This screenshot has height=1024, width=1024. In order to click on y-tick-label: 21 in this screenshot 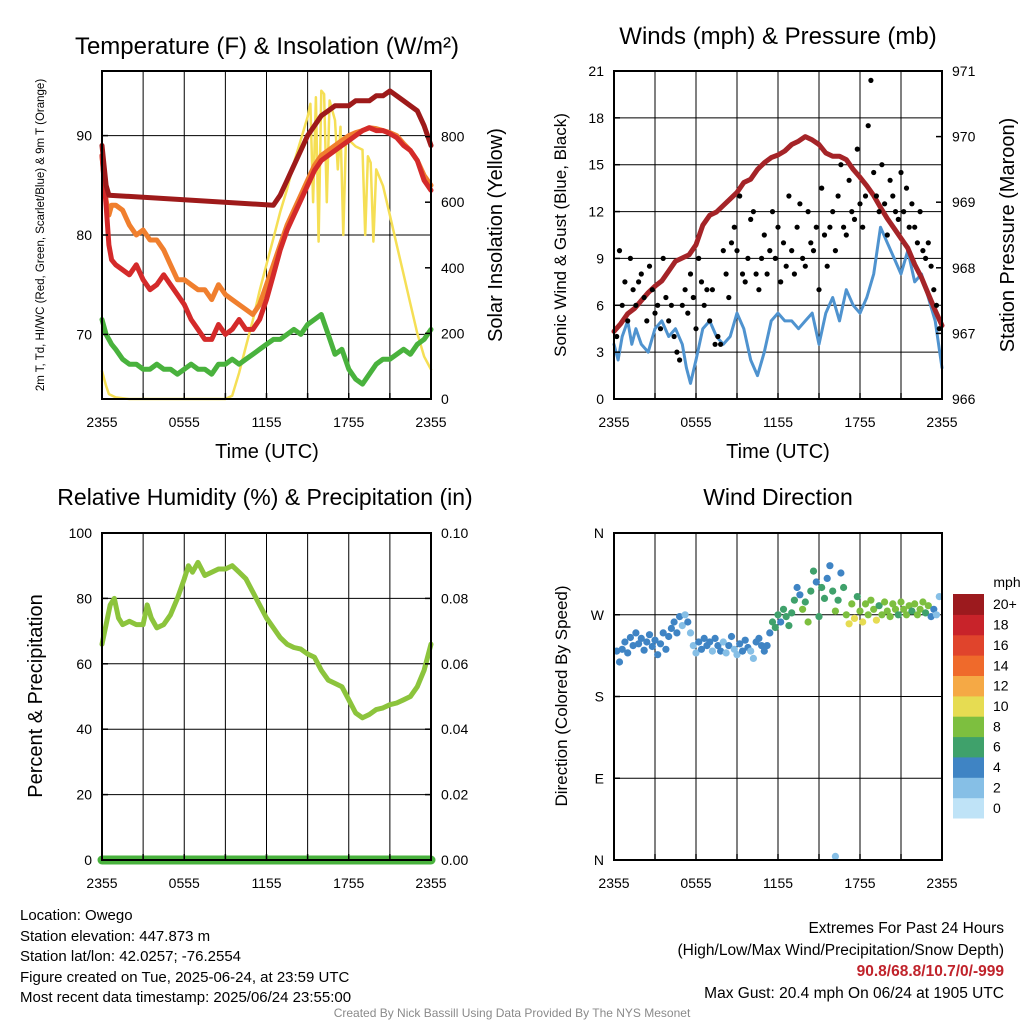, I will do `click(596, 71)`.